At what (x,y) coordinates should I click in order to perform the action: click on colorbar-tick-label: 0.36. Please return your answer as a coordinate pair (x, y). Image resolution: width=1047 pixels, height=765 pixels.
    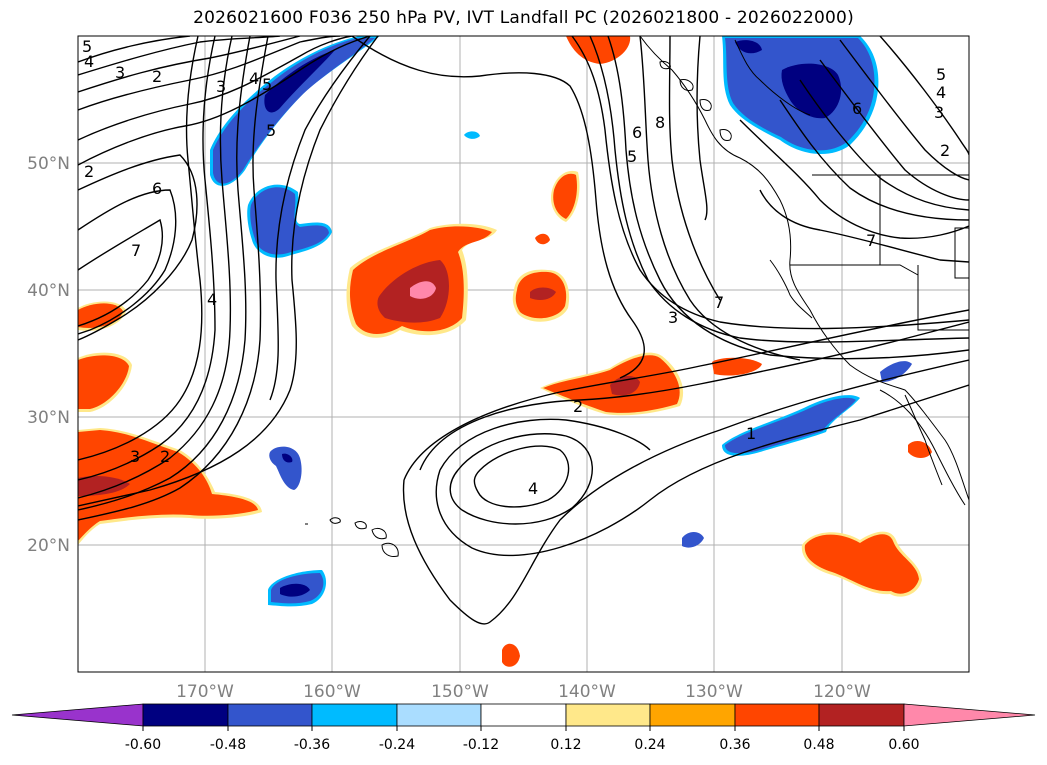
    Looking at the image, I should click on (734, 745).